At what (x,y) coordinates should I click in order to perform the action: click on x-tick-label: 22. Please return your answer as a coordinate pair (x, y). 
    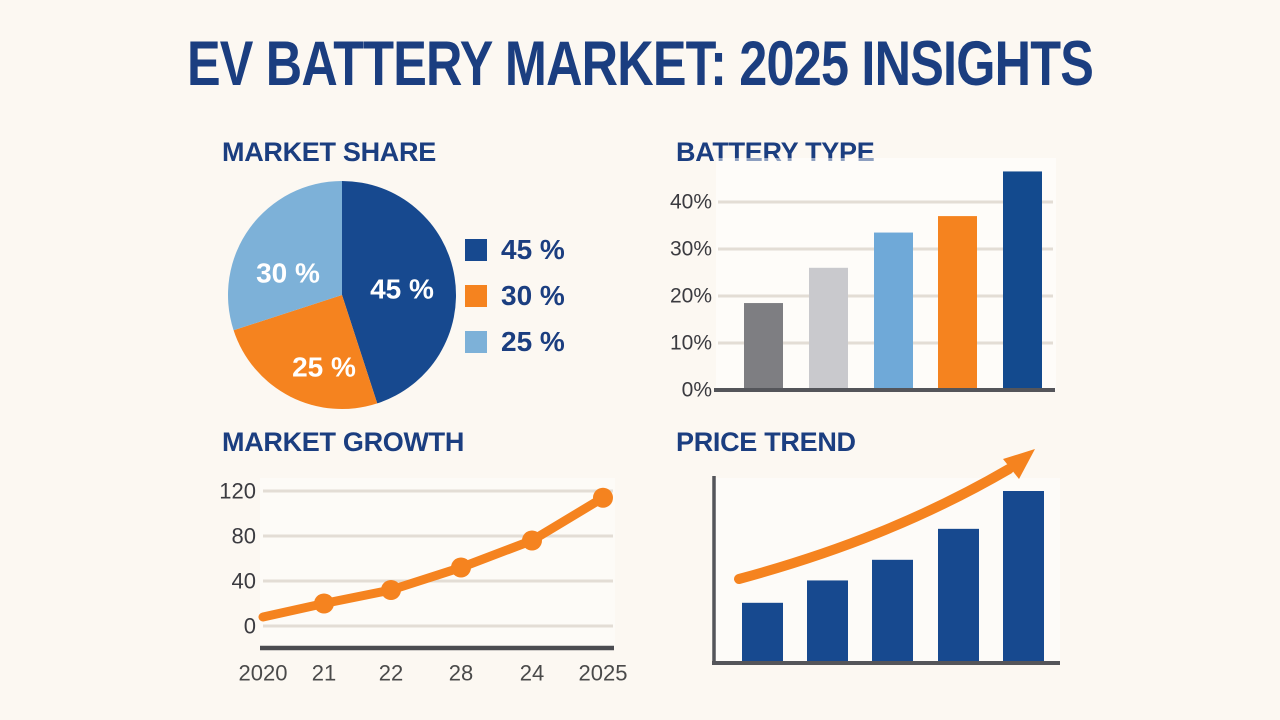
    Looking at the image, I should click on (391, 673).